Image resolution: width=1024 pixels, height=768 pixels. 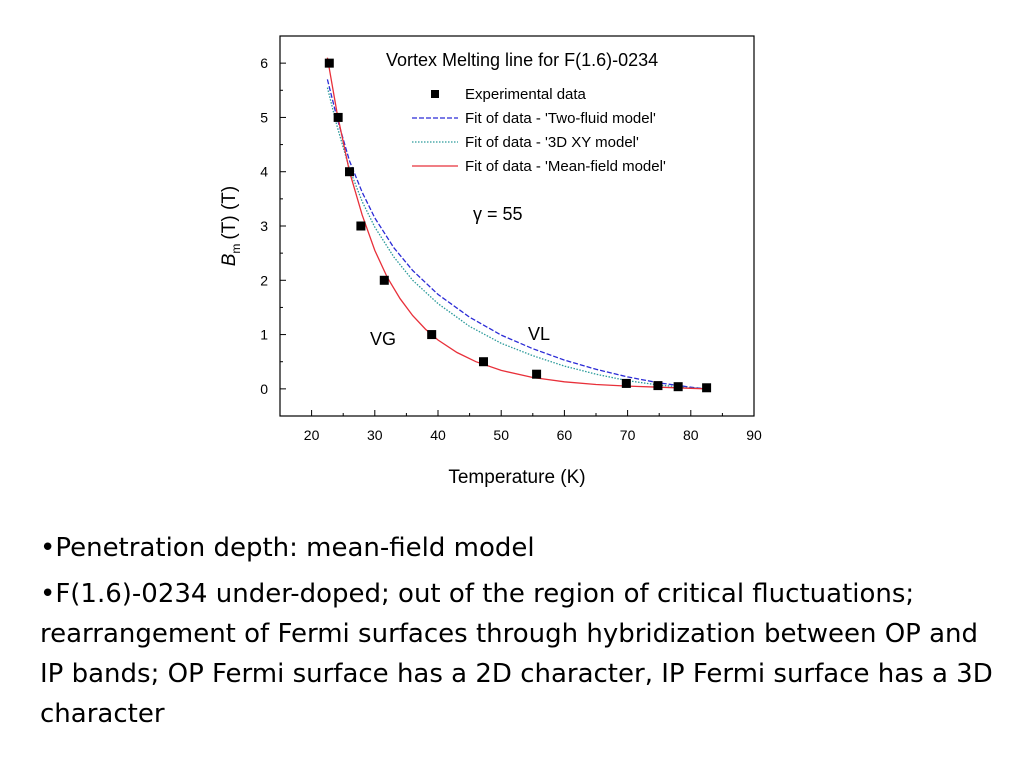 What do you see at coordinates (438, 435) in the screenshot?
I see `x-tick-label-2: 40` at bounding box center [438, 435].